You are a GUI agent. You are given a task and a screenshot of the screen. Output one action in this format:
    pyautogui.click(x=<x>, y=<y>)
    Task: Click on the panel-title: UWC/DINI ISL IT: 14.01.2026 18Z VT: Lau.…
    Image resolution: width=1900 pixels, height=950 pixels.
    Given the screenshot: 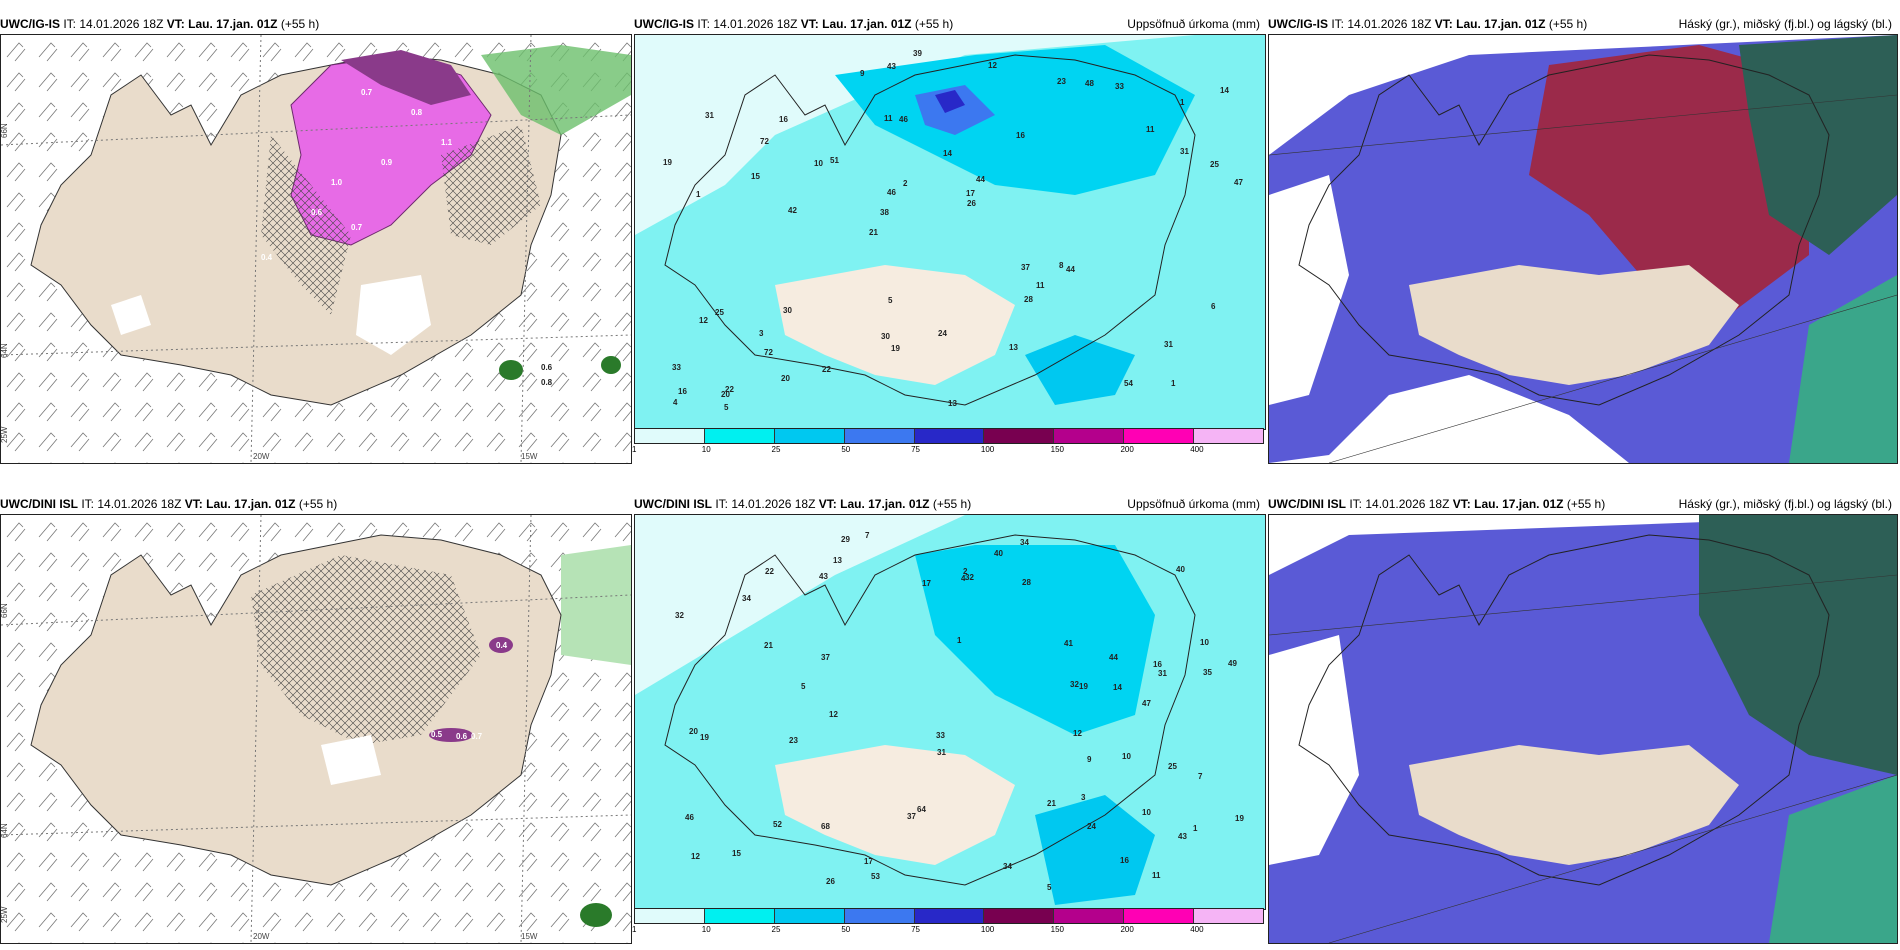 What is the action you would take?
    pyautogui.click(x=169, y=504)
    